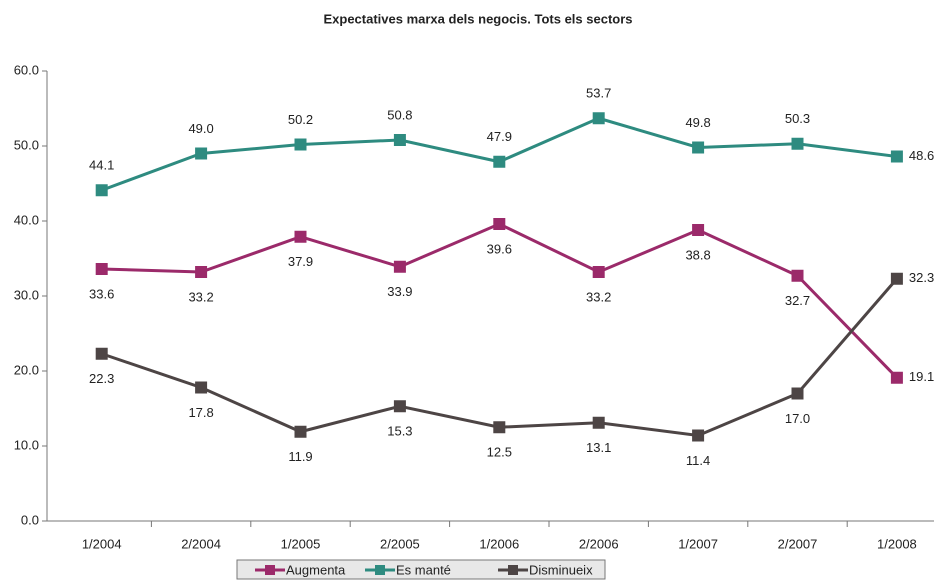  Describe the element at coordinates (201, 543) in the screenshot. I see `x-tick-label: 2/2004` at that location.